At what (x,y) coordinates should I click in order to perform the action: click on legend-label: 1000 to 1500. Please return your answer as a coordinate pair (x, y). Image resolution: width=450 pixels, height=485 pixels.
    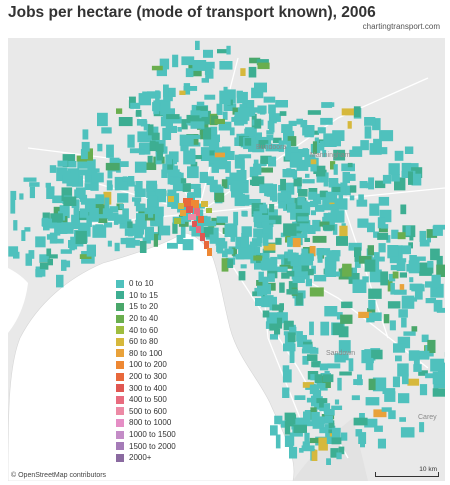
    Looking at the image, I should click on (152, 435).